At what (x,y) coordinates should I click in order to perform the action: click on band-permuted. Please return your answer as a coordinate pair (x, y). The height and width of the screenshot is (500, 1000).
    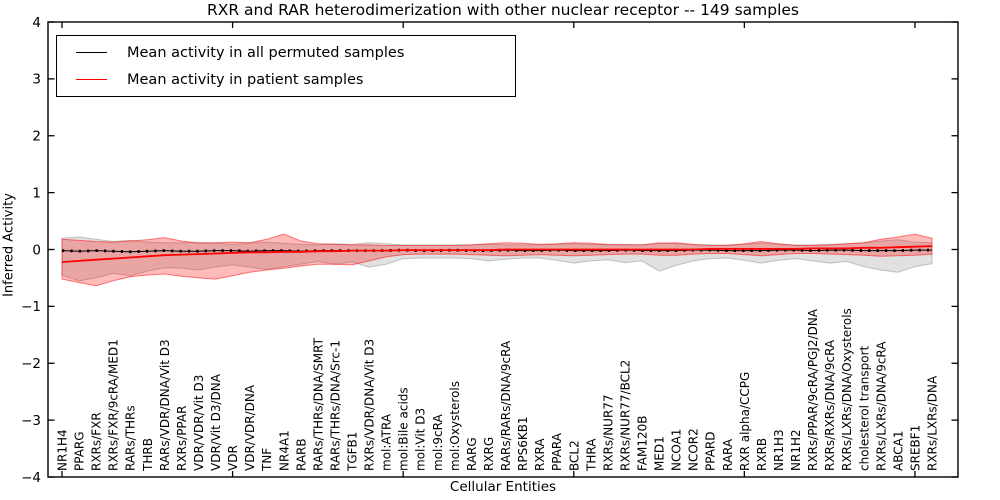
    Looking at the image, I should click on (497, 259).